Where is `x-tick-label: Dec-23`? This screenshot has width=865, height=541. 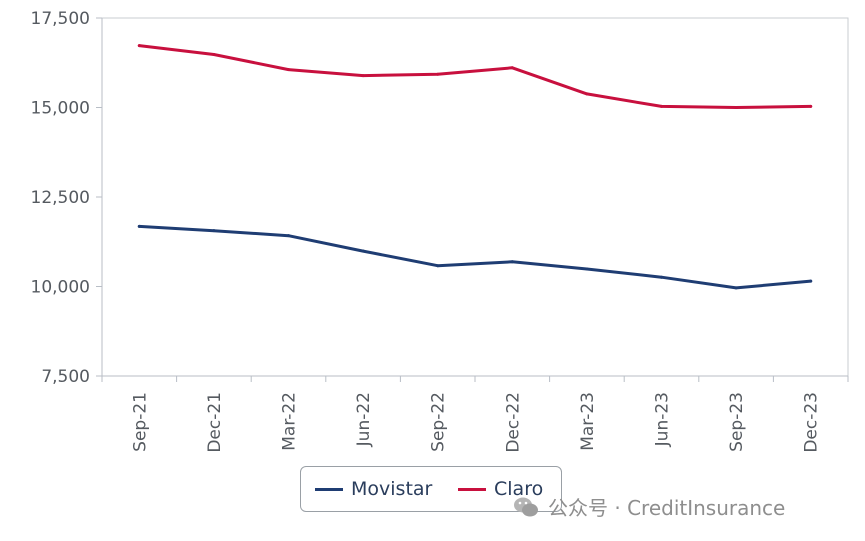 x-tick-label: Dec-23 is located at coordinates (812, 422).